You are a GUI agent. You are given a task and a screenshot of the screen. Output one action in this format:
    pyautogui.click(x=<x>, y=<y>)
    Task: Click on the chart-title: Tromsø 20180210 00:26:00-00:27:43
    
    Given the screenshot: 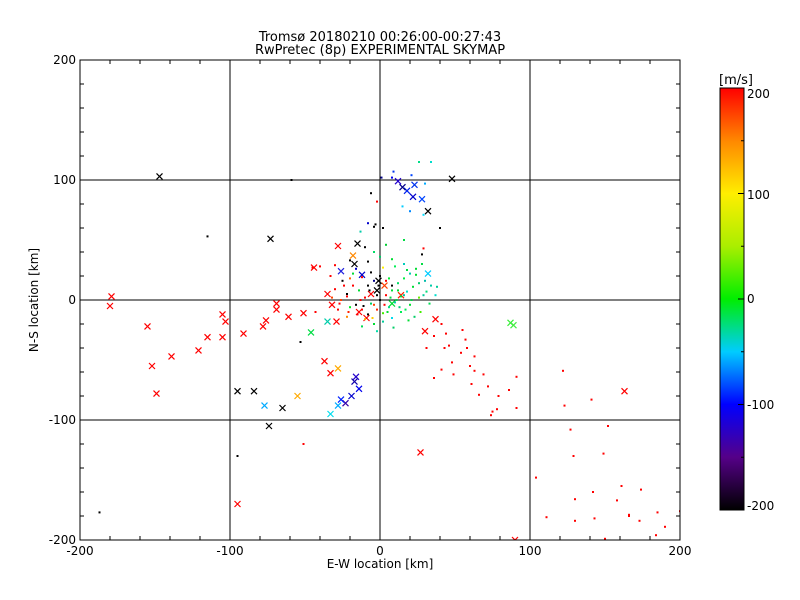 What is the action you would take?
    pyautogui.click(x=379, y=37)
    